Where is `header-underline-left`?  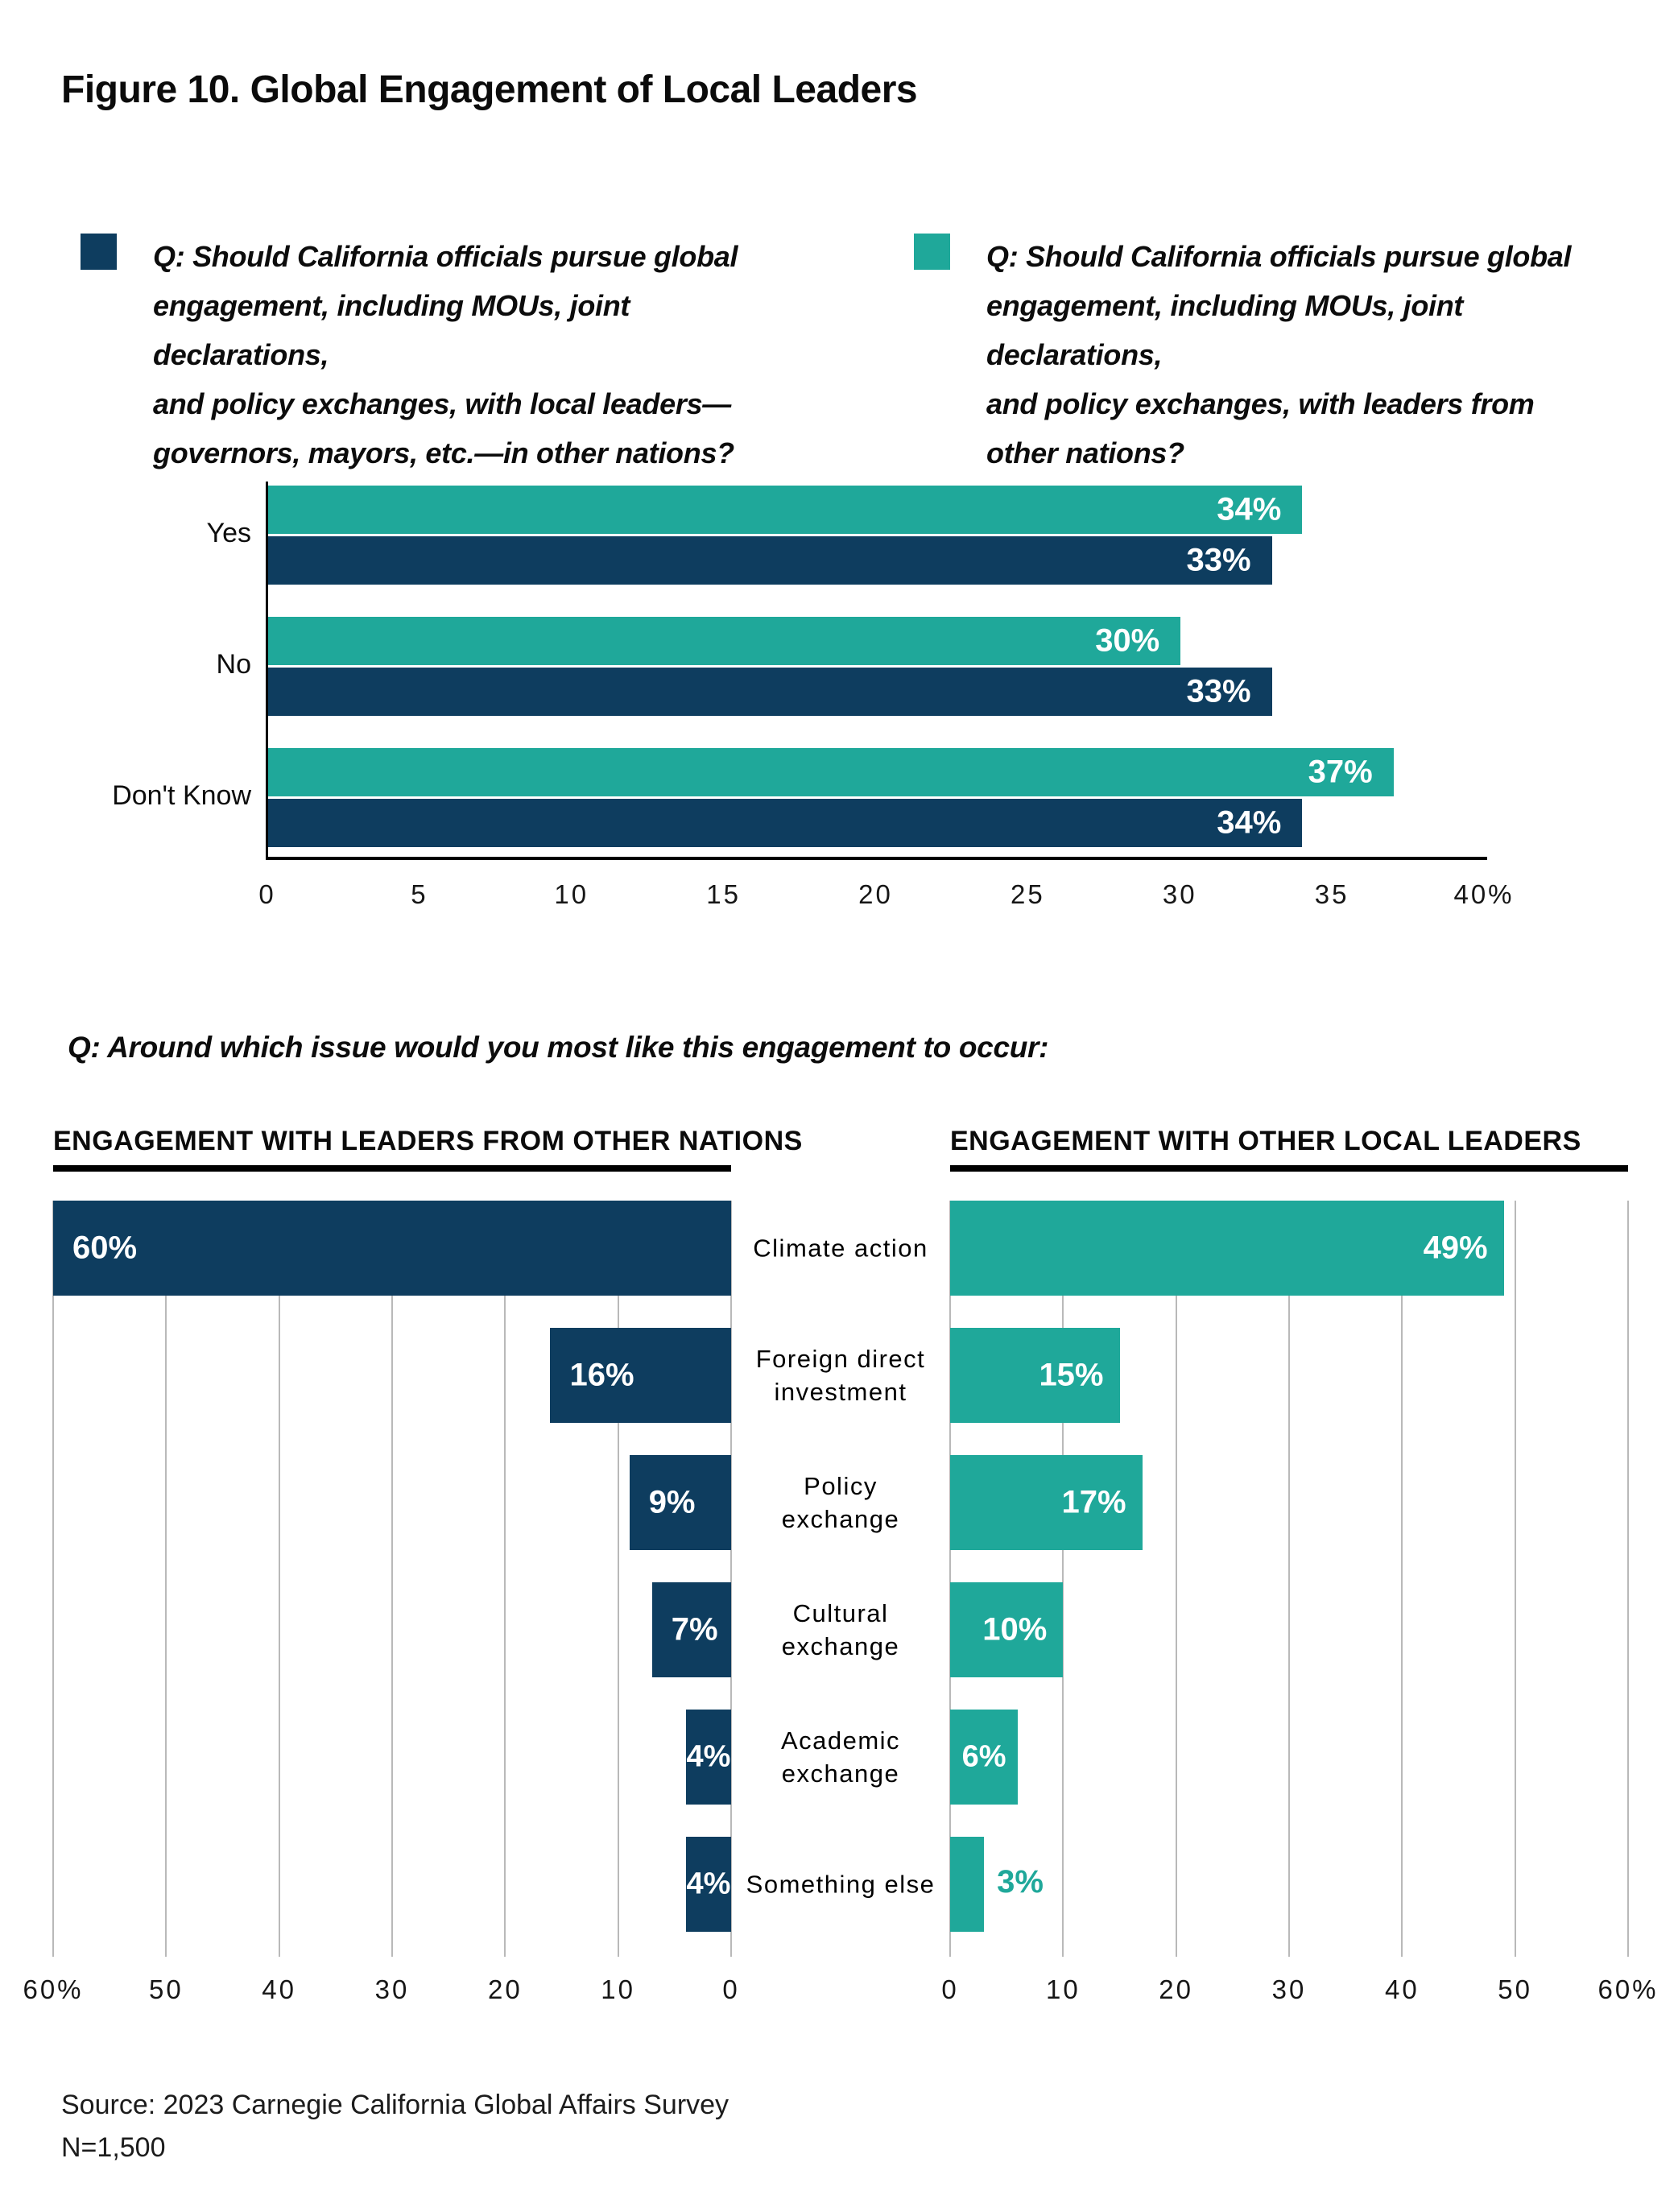
header-underline-left is located at coordinates (392, 1168).